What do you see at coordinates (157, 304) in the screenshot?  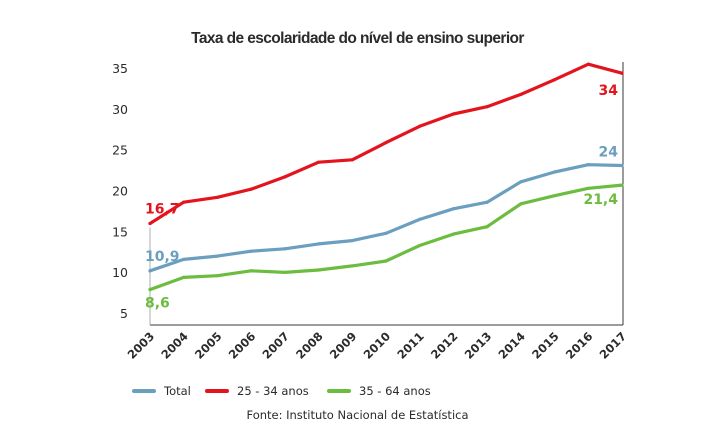 I see `data-label: 8,6` at bounding box center [157, 304].